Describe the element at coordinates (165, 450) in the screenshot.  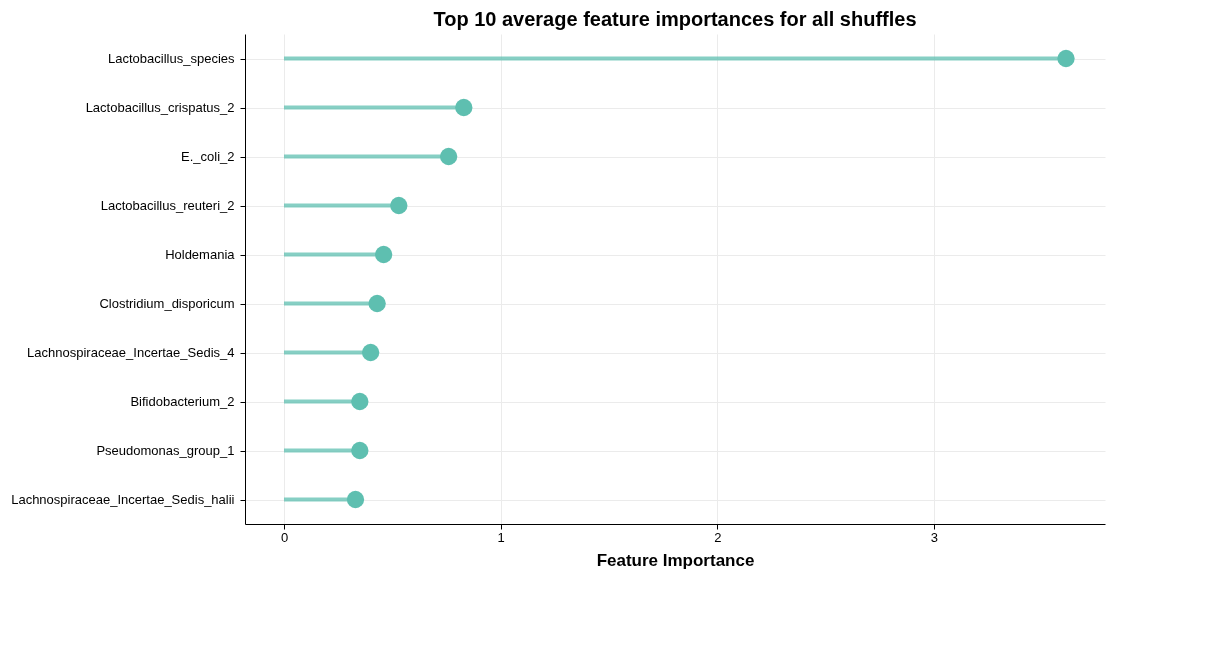
I see `y-tick-label: Pseudomonas_group_1` at that location.